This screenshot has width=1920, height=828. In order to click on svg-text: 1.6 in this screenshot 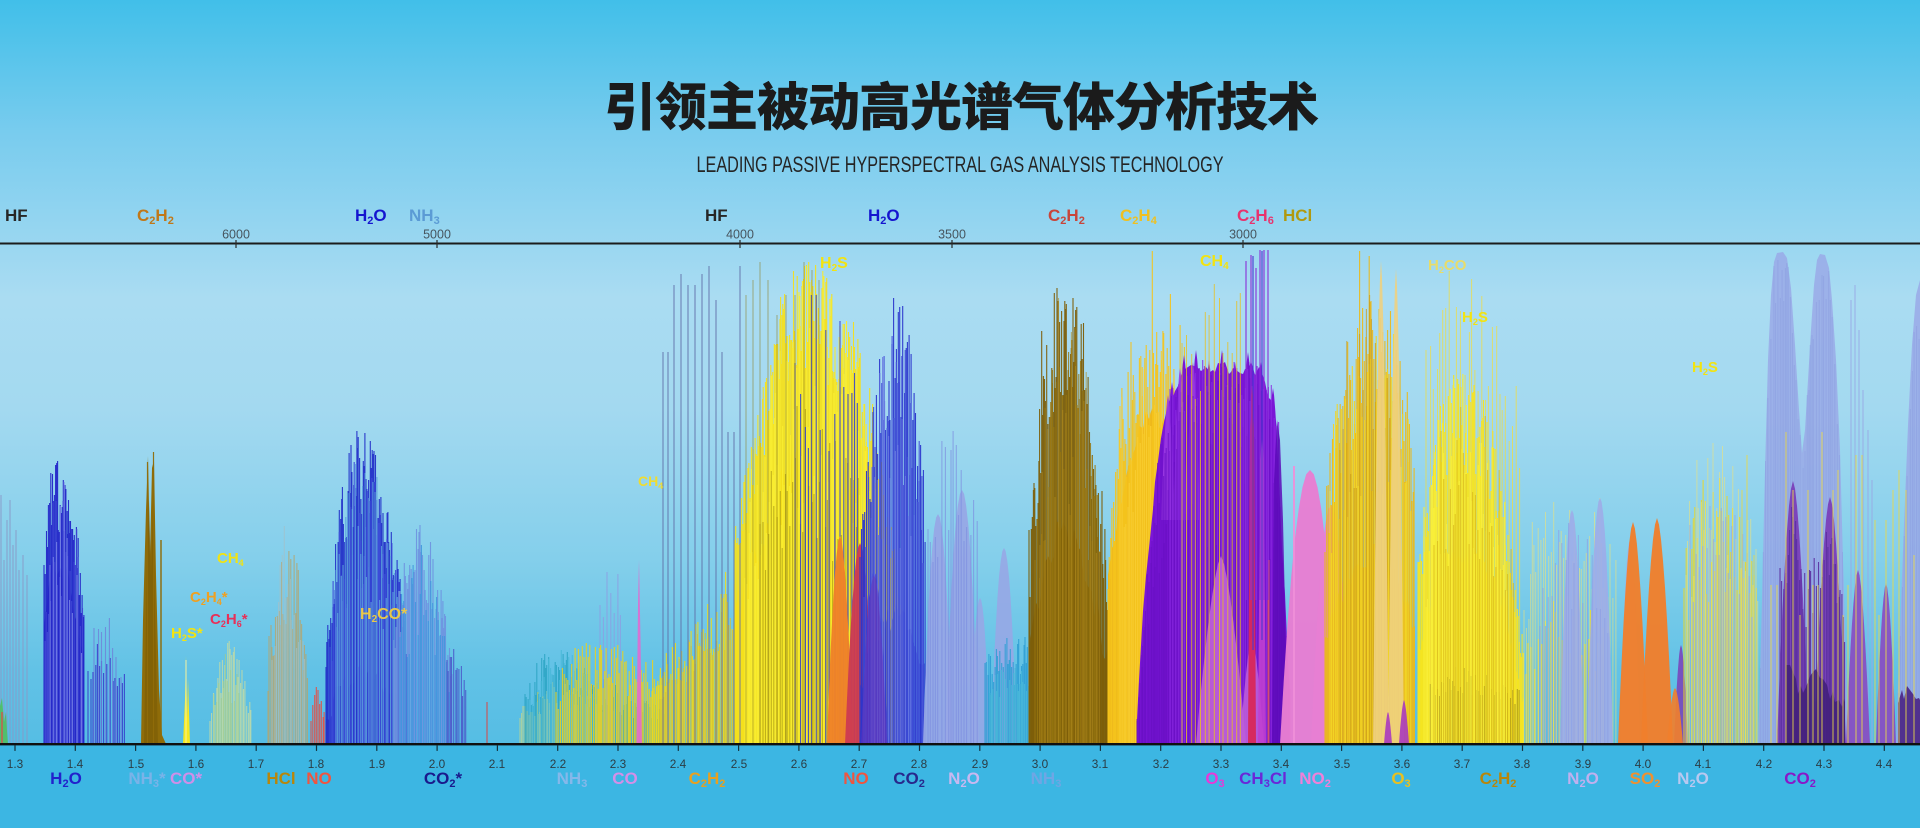, I will do `click(196, 764)`.